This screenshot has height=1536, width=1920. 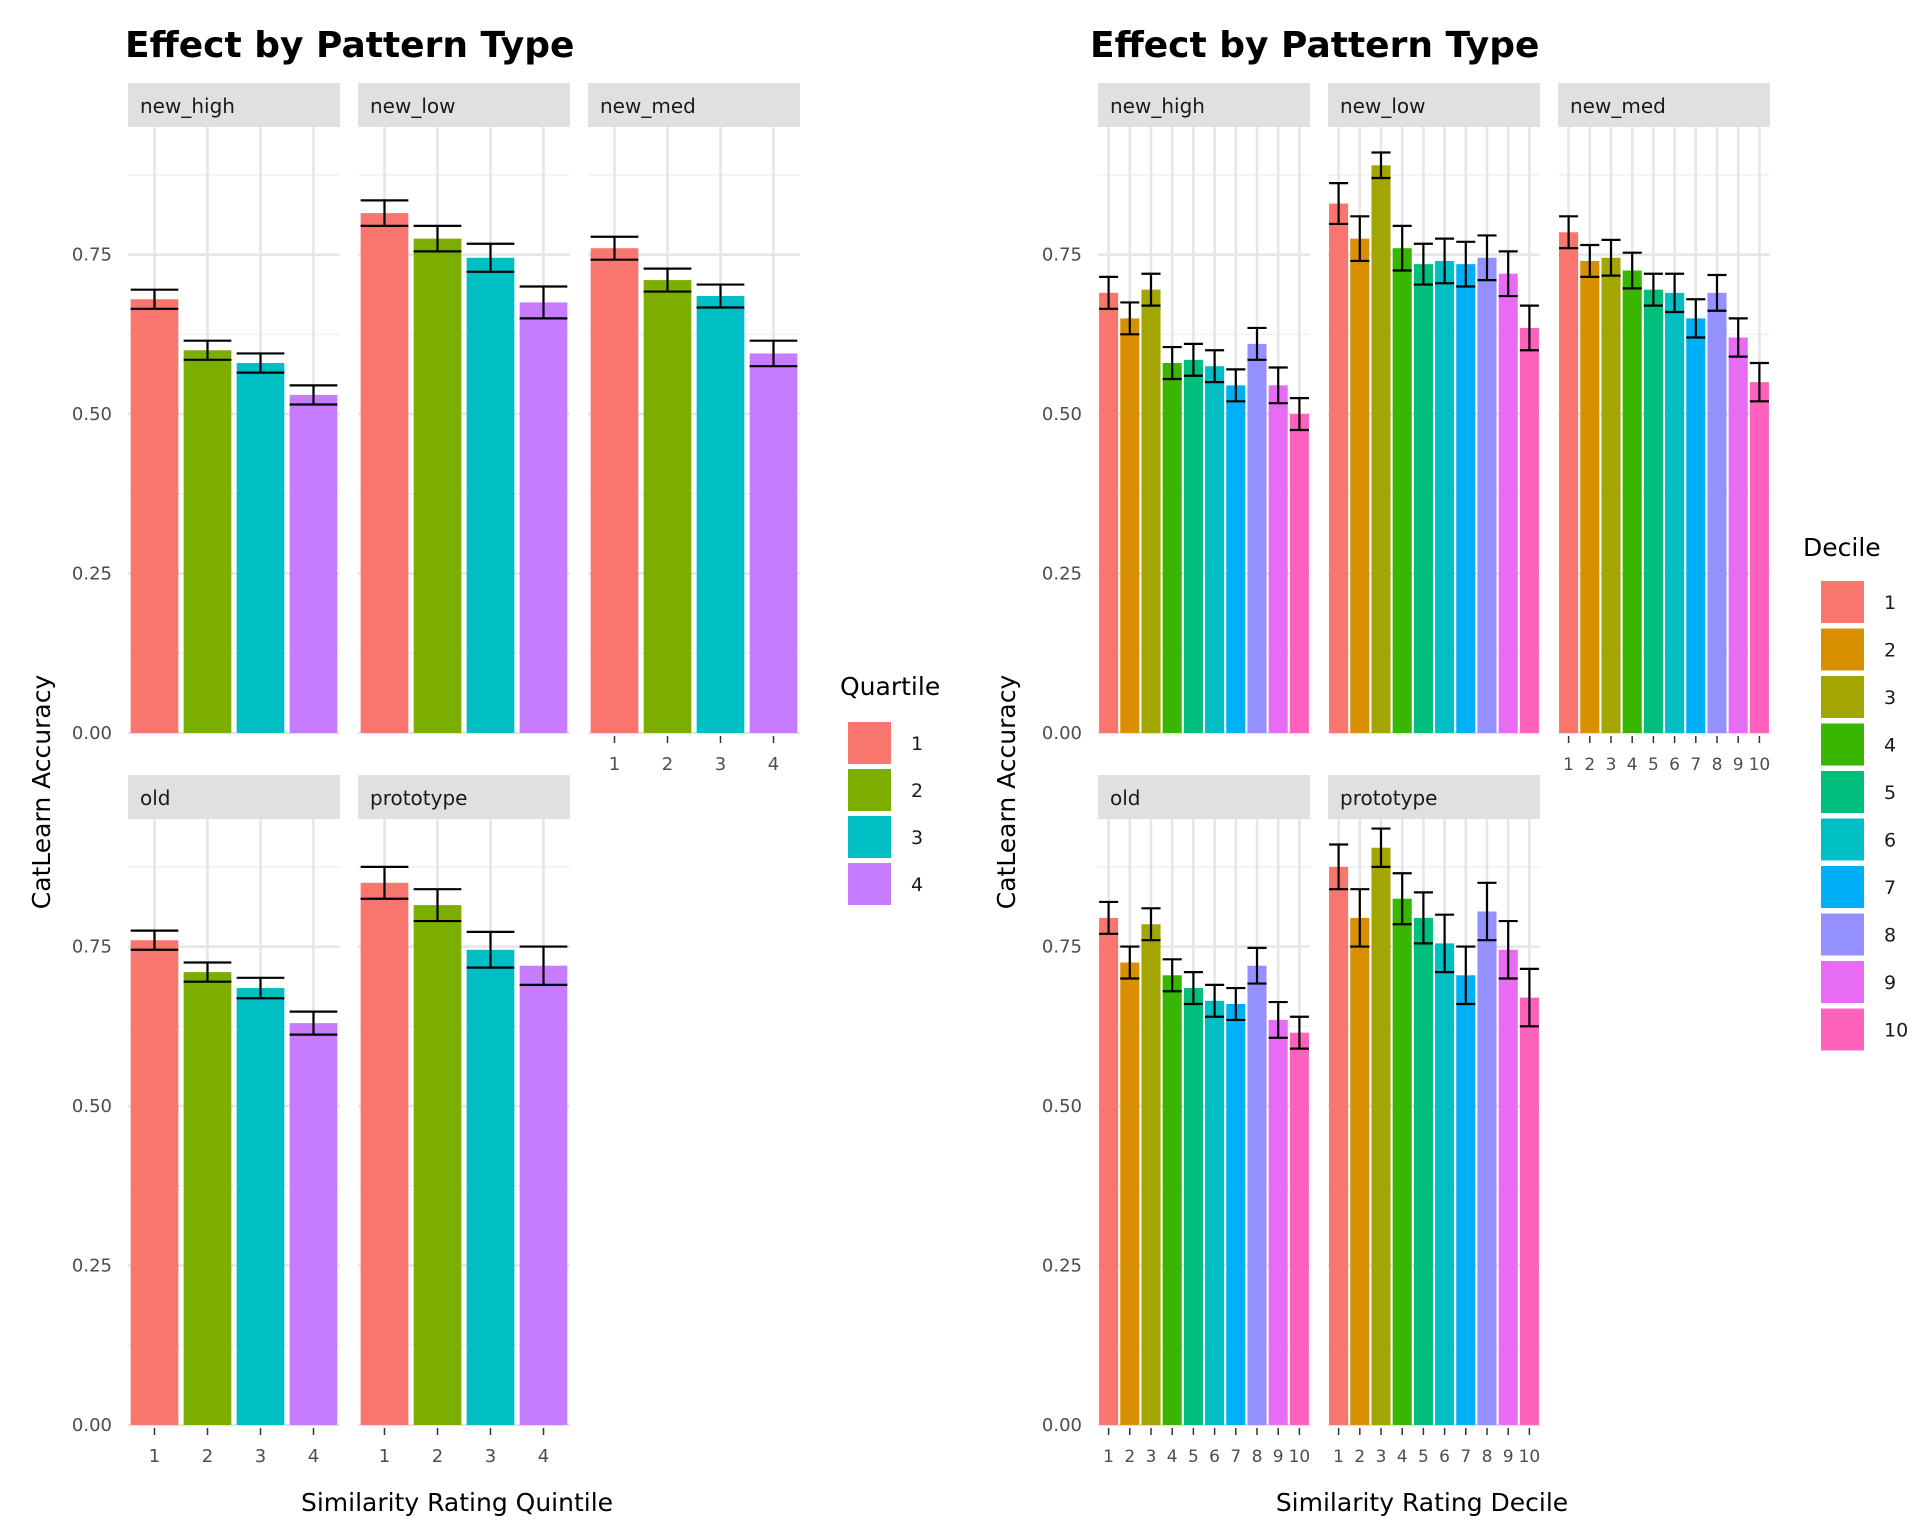 What do you see at coordinates (1125, 798) in the screenshot?
I see `facet-strip-label: old` at bounding box center [1125, 798].